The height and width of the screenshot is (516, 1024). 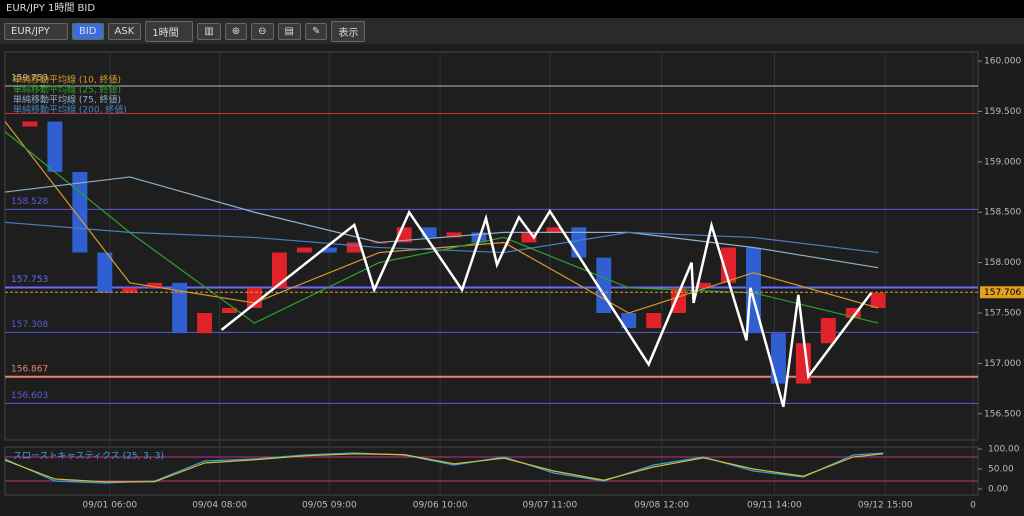 What do you see at coordinates (1002, 213) in the screenshot?
I see `y-tick-label: 158.500` at bounding box center [1002, 213].